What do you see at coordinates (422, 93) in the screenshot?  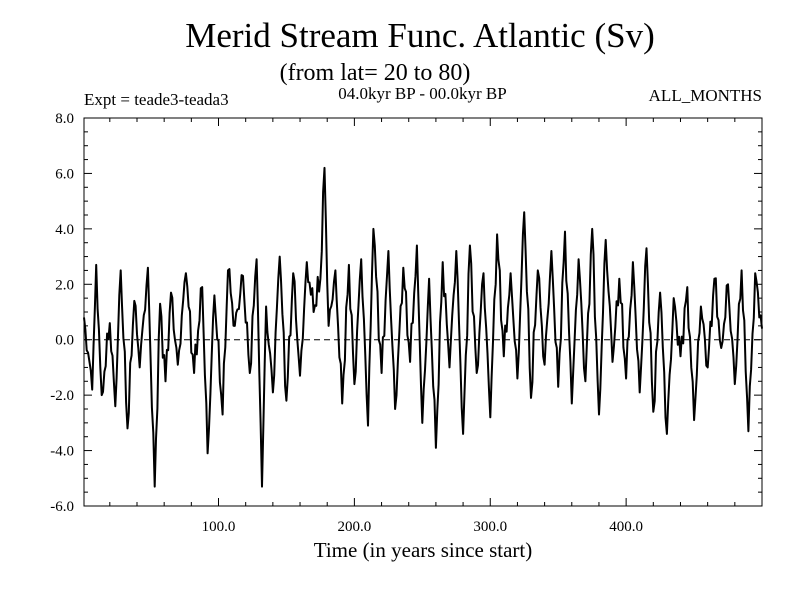 I see `period-label: 04.0kyr BP - 00.0kyr BP` at bounding box center [422, 93].